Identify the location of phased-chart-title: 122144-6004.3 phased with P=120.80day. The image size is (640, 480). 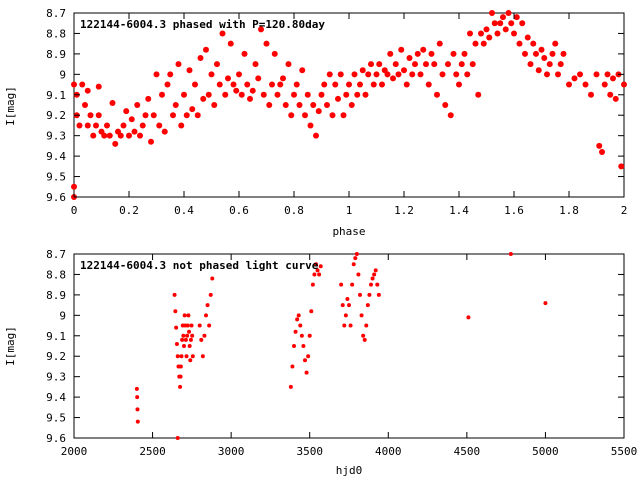
(202, 24).